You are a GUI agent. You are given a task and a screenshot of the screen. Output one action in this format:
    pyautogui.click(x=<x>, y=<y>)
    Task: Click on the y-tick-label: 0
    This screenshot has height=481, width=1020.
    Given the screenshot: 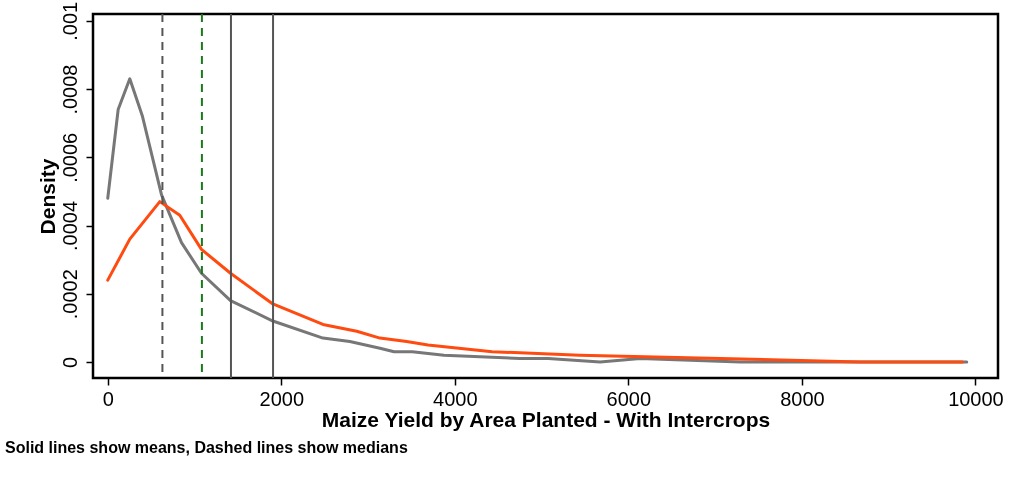 What is the action you would take?
    pyautogui.click(x=69, y=362)
    